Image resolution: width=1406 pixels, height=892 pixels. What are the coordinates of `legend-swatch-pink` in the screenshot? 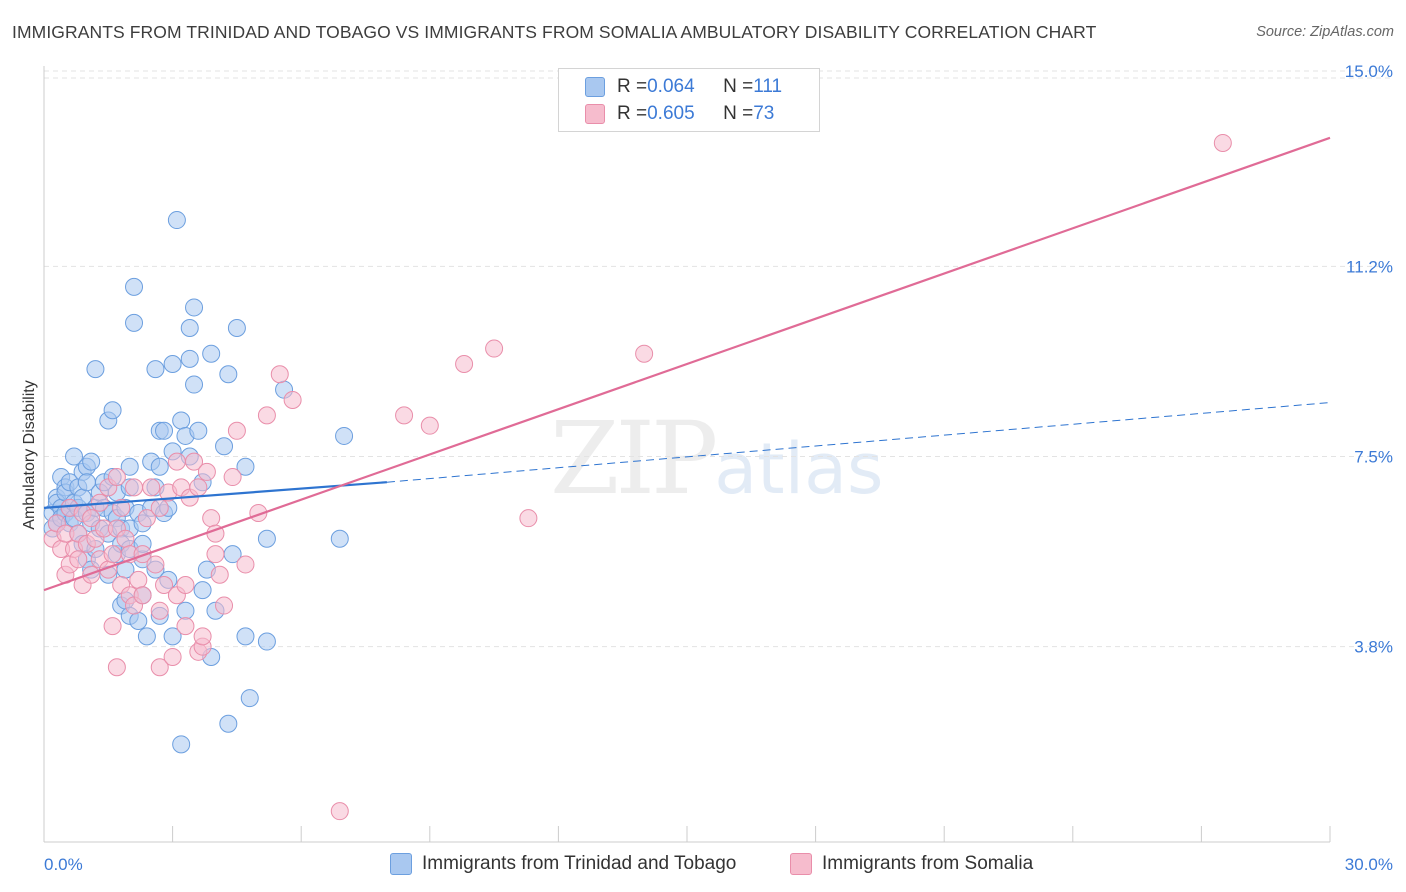 It's located at (595, 114).